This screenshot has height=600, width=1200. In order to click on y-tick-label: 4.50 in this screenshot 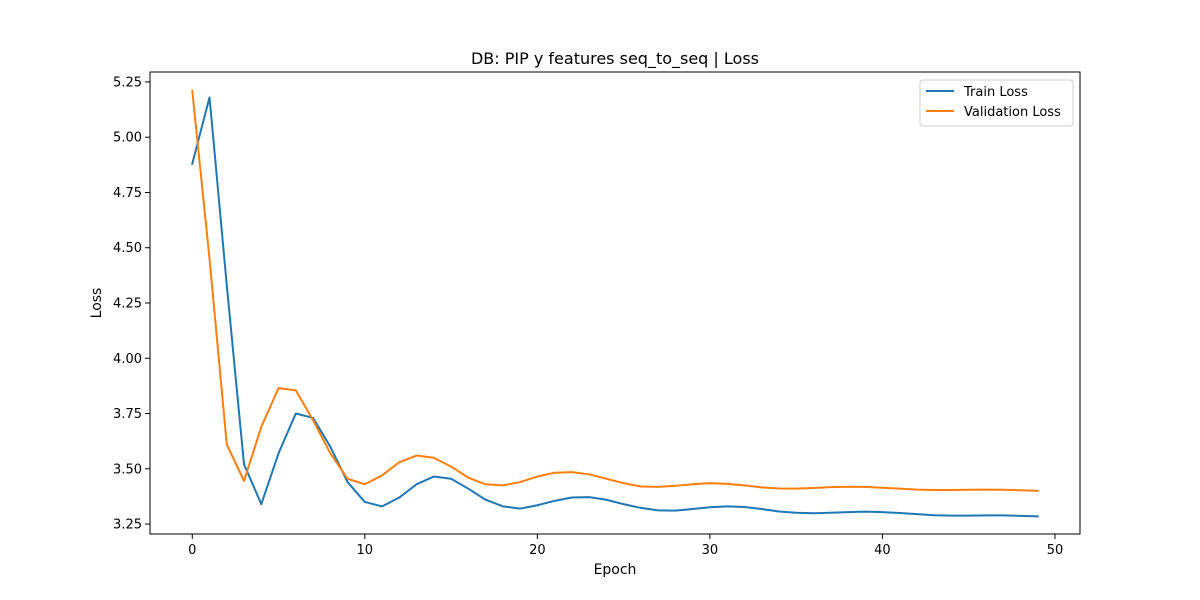, I will do `click(127, 248)`.